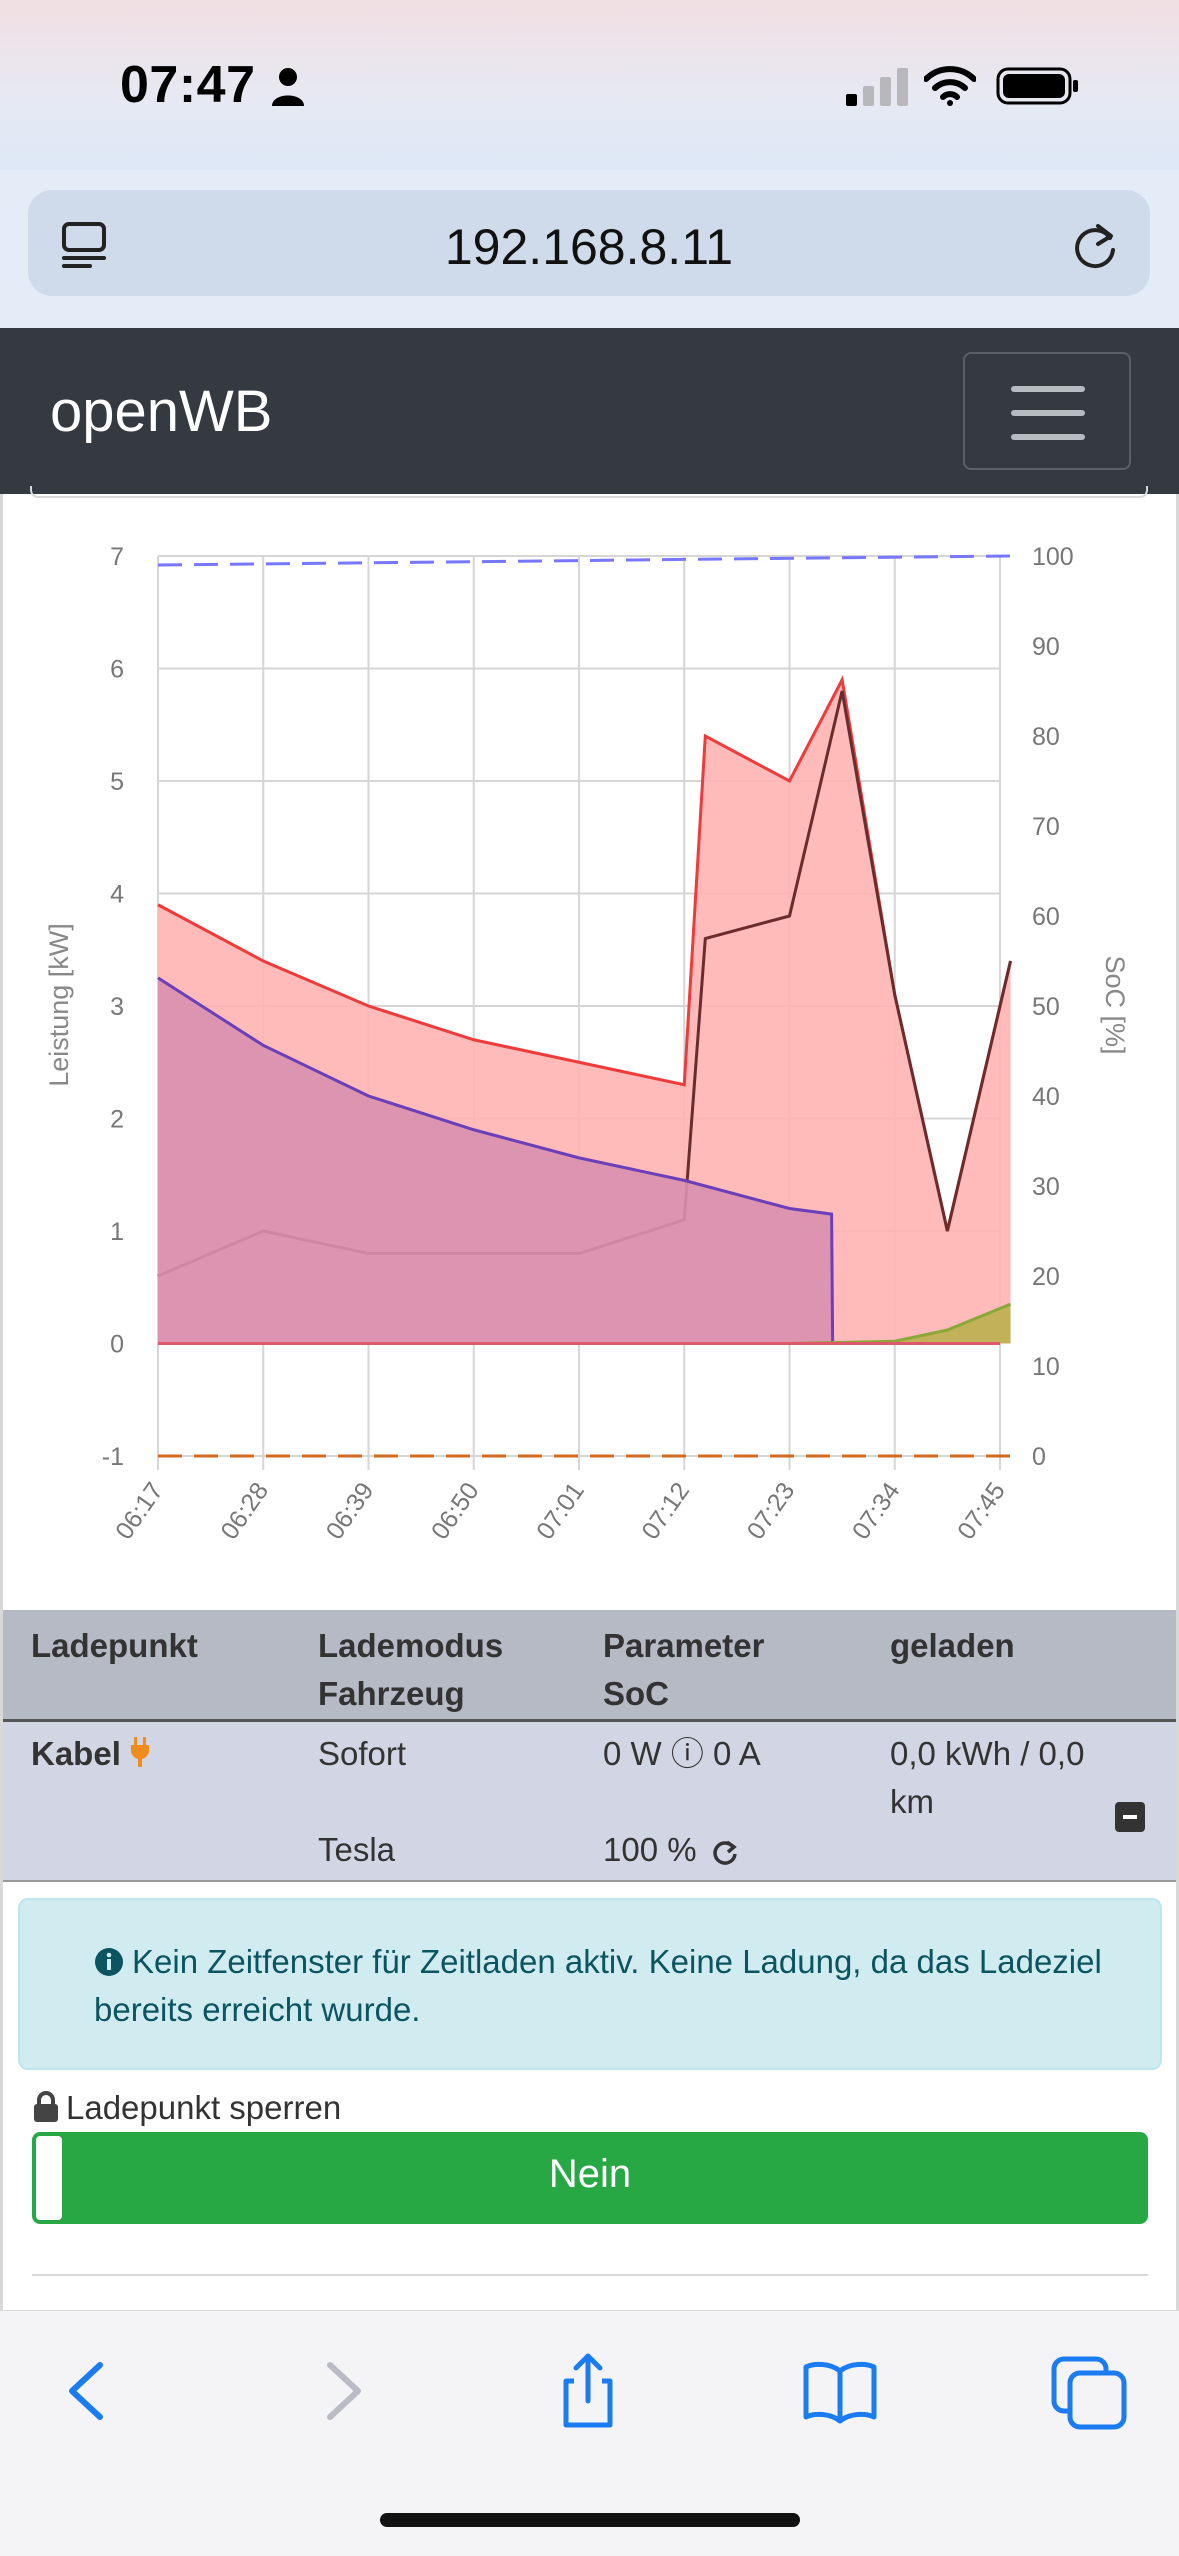 This screenshot has height=2556, width=1179. Describe the element at coordinates (161, 411) in the screenshot. I see `app-brand: openWB` at that location.